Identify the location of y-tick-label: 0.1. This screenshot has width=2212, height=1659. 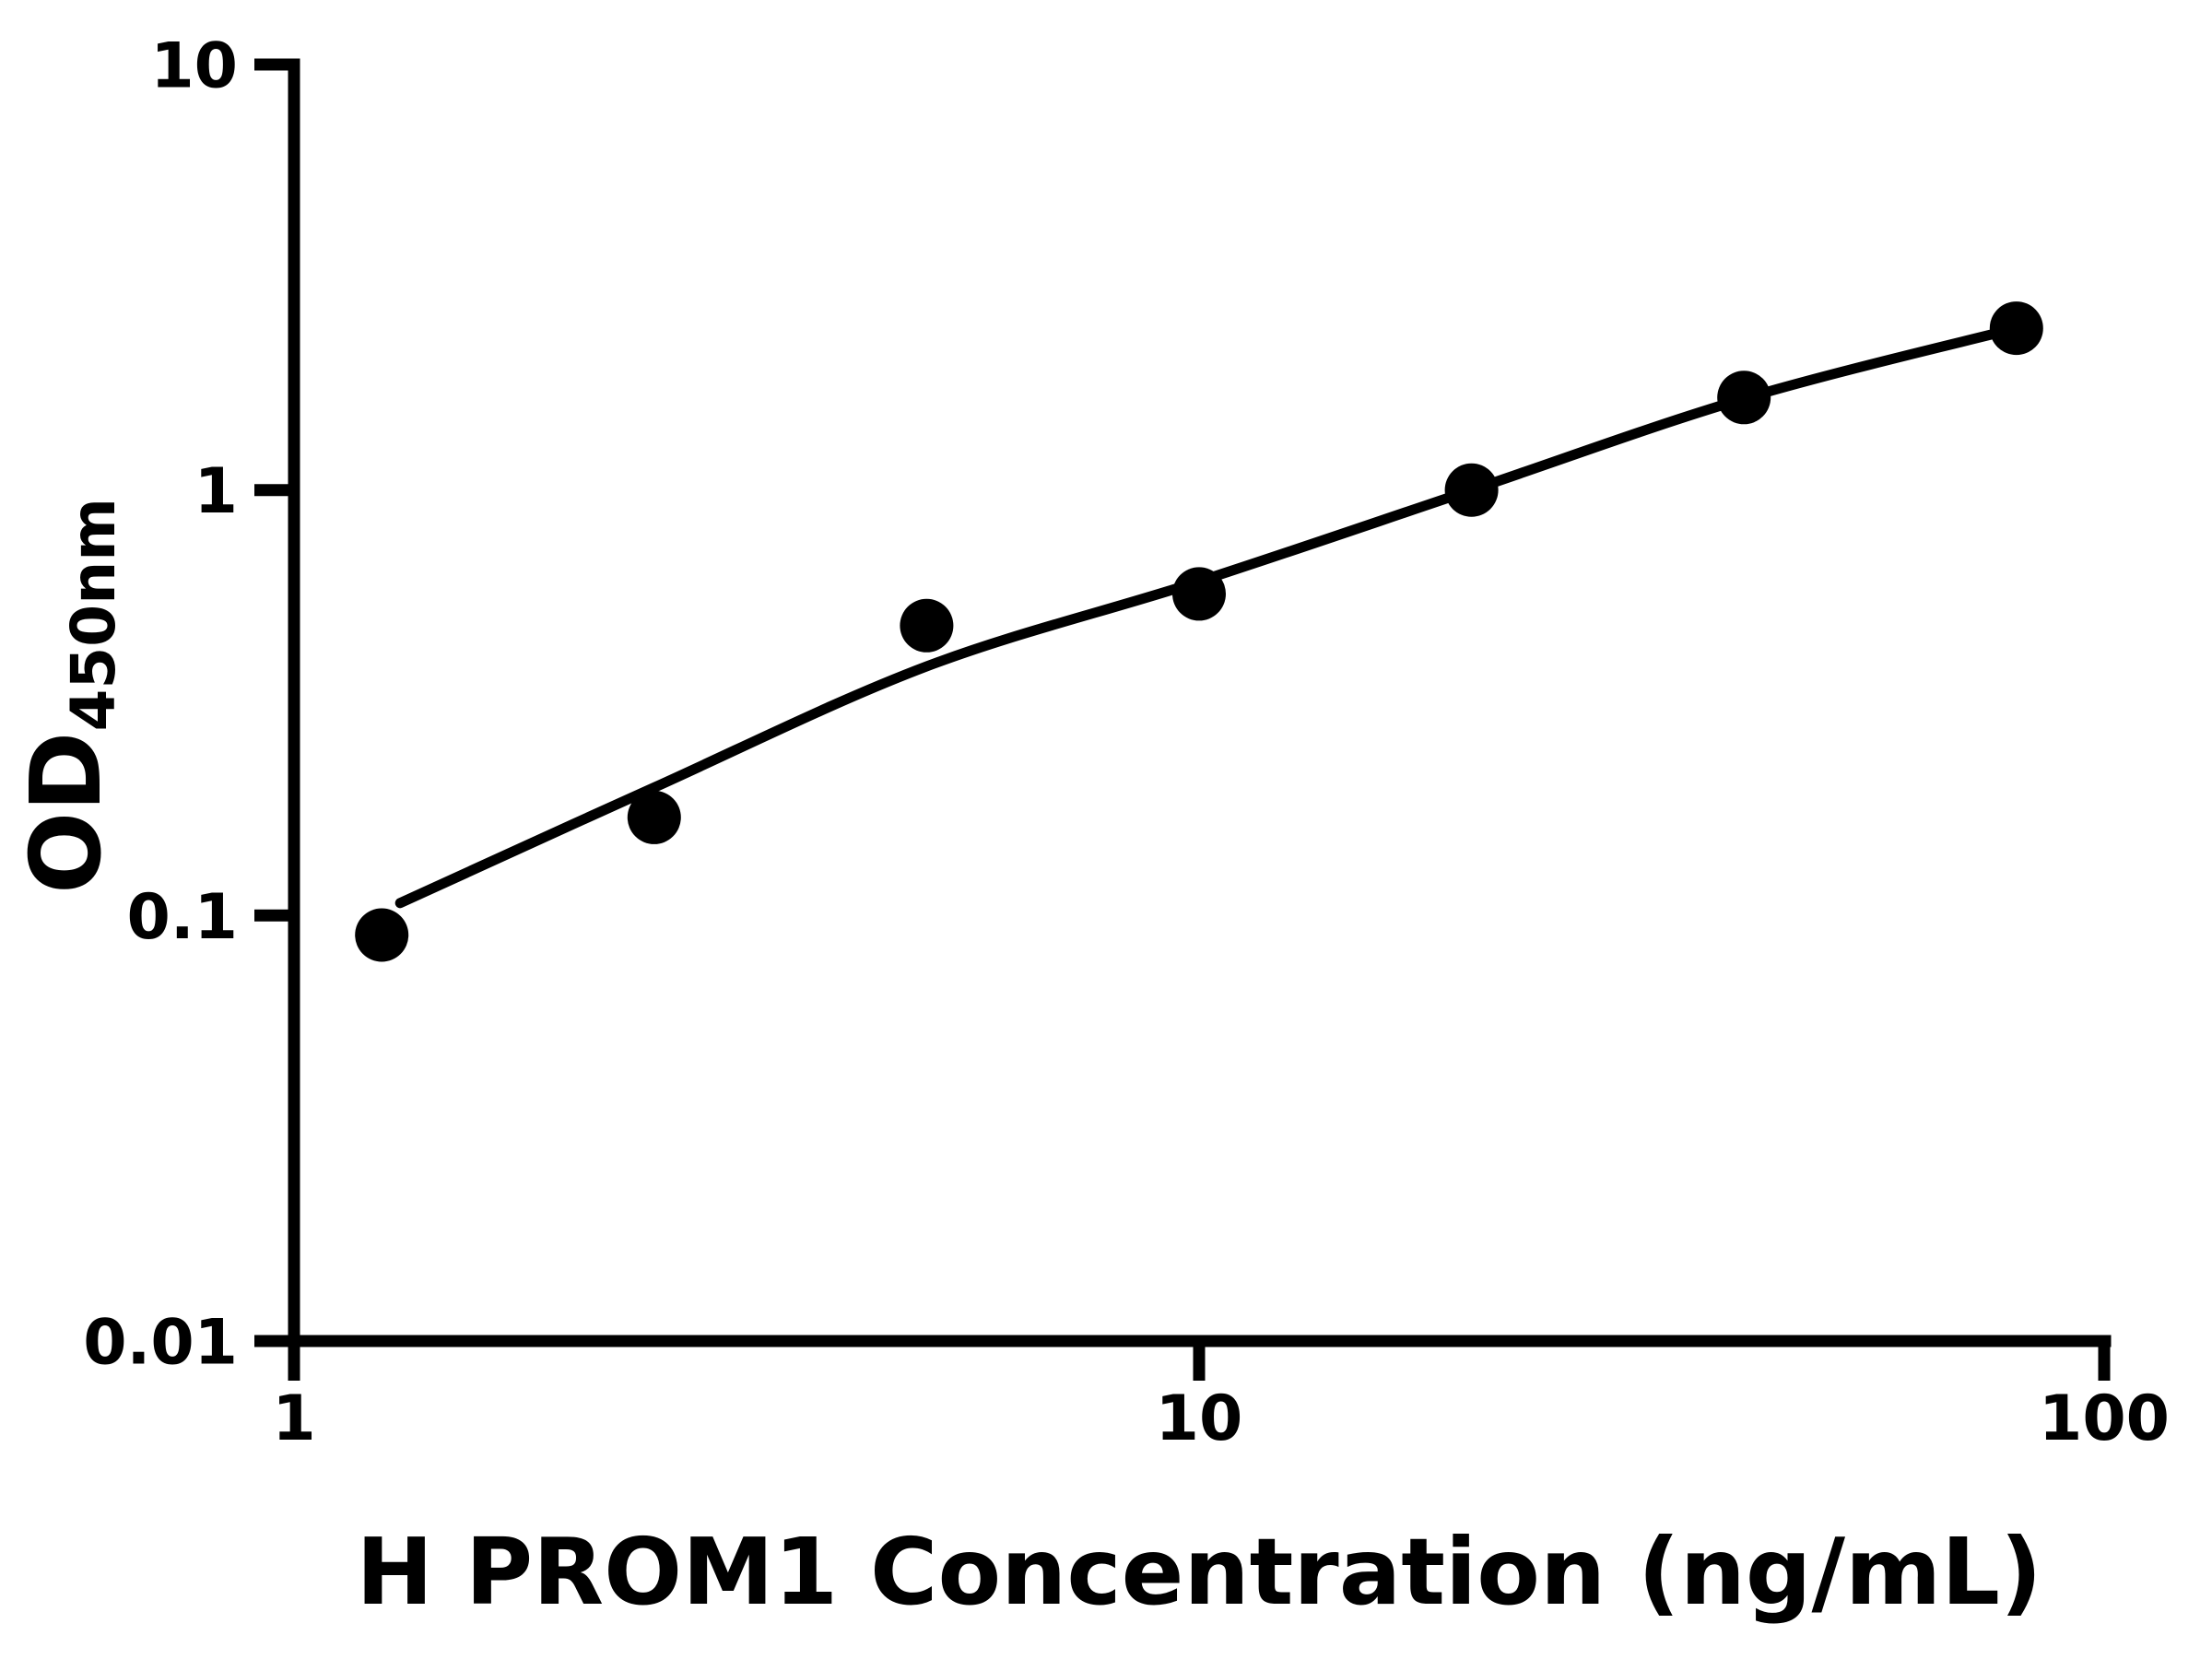
(182, 917).